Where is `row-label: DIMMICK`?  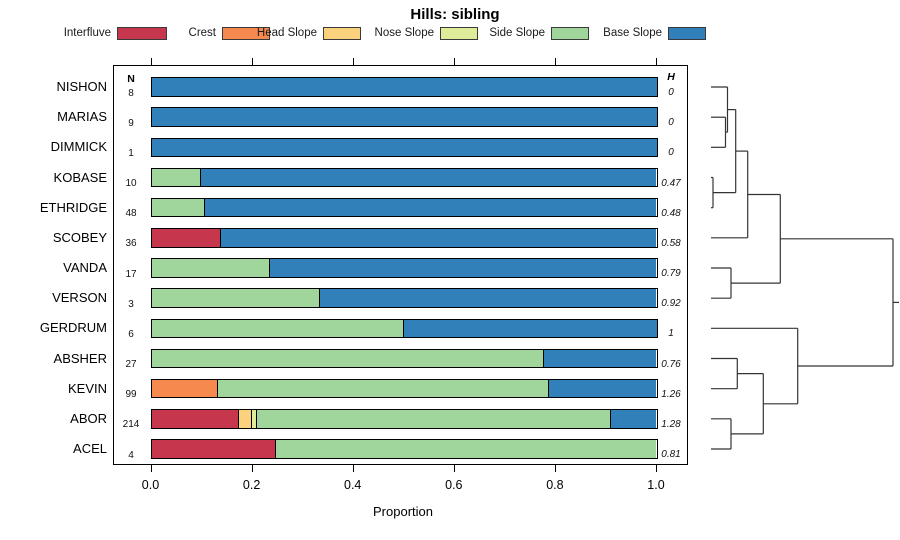 row-label: DIMMICK is located at coordinates (78, 147).